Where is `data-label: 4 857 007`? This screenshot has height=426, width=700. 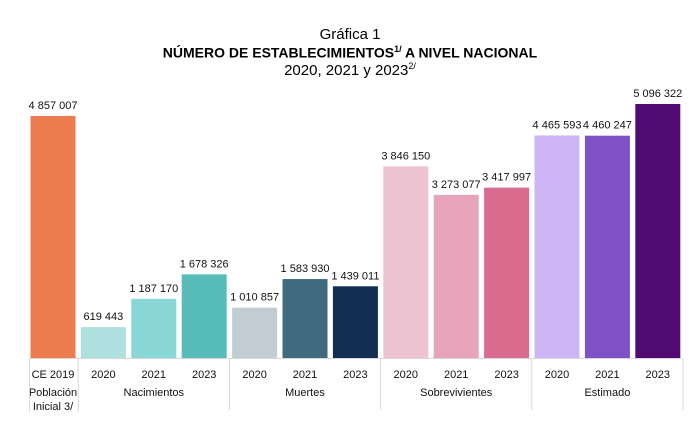 data-label: 4 857 007 is located at coordinates (53, 106).